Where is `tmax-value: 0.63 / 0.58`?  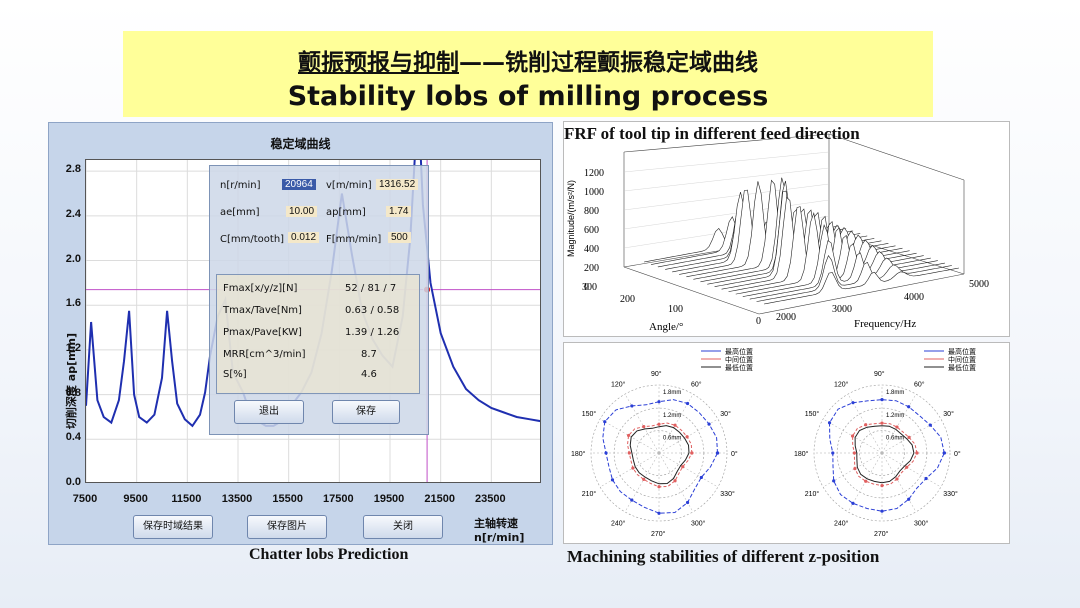
tmax-value: 0.63 / 0.58 is located at coordinates (372, 310).